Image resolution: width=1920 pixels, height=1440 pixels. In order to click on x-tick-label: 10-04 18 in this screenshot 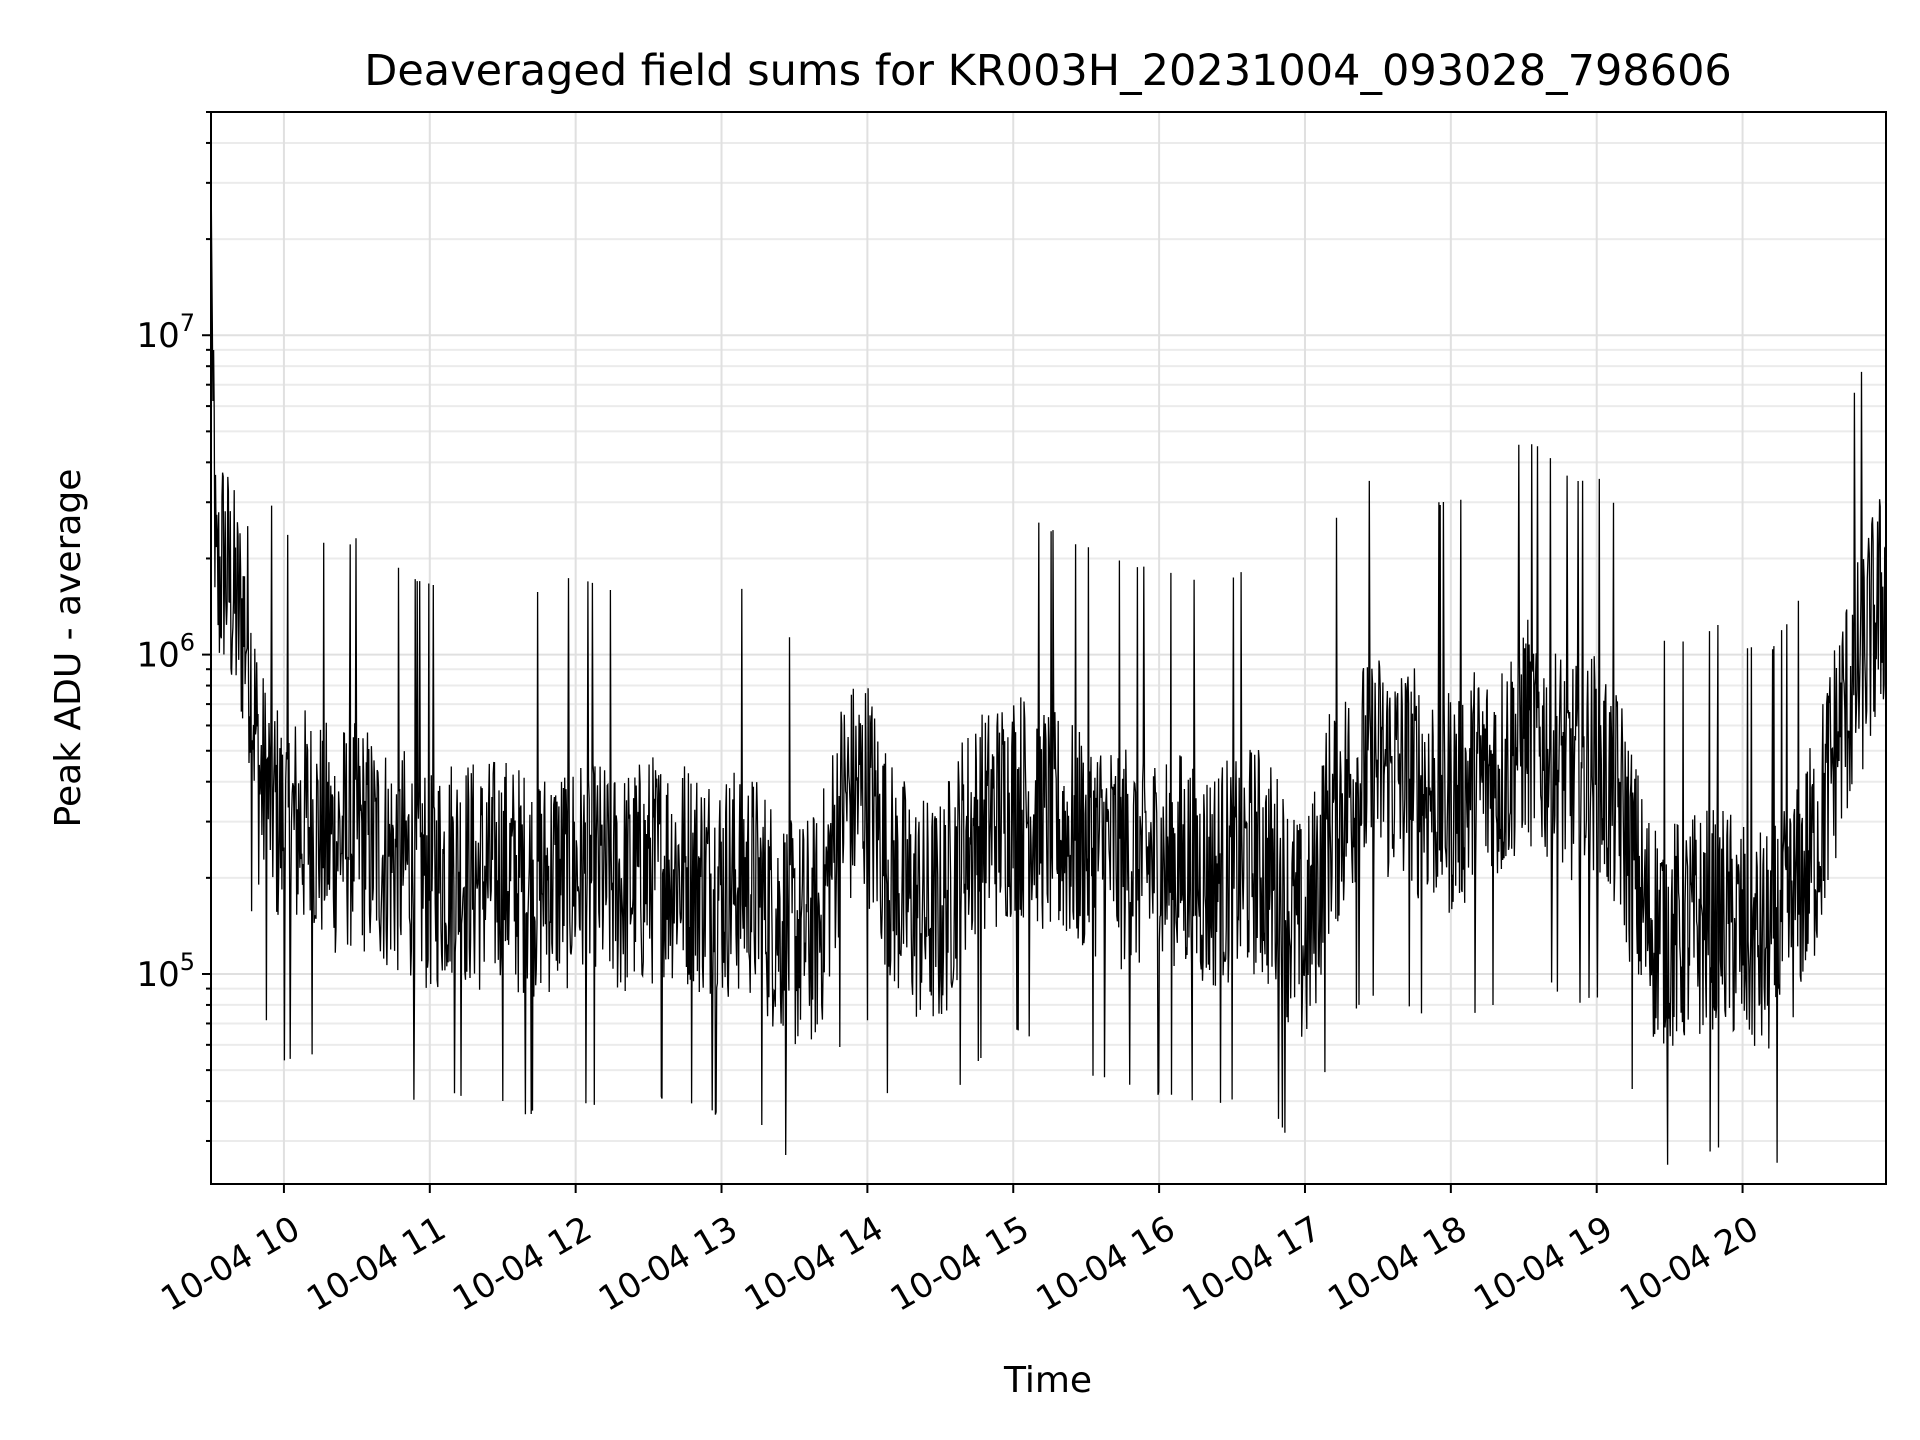, I will do `click(1397, 1264)`.